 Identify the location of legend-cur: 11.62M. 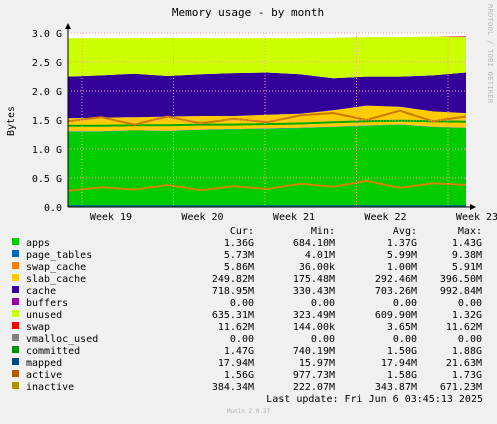
(235, 327).